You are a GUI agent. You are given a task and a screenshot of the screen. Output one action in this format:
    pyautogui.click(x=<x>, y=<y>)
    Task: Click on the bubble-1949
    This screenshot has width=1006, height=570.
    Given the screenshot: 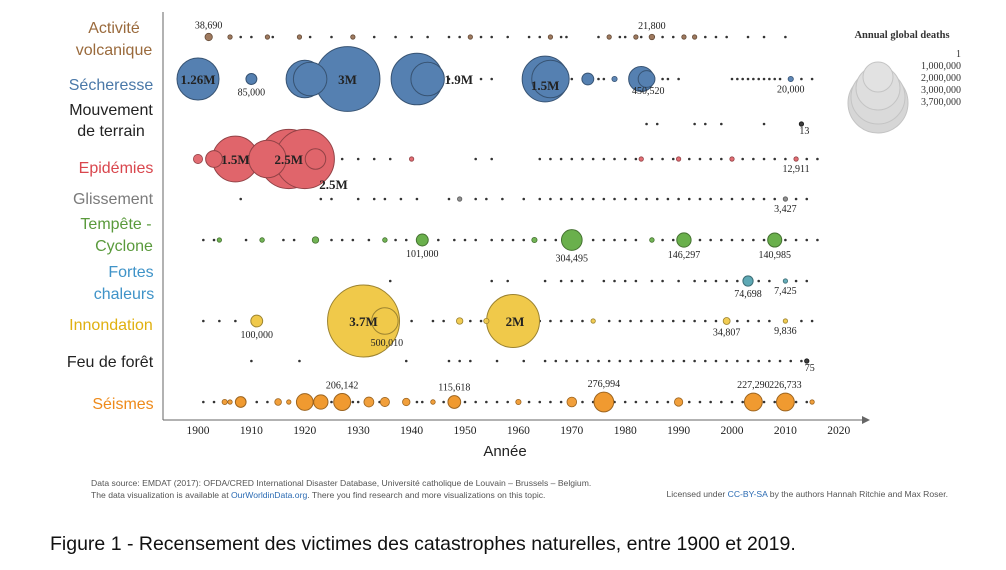 What is the action you would take?
    pyautogui.click(x=460, y=321)
    